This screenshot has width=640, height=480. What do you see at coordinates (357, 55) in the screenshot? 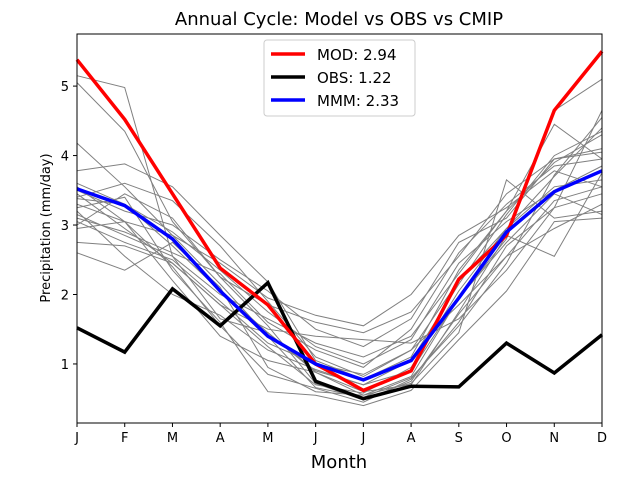
I see `legend-label-mod: MOD: 2.94` at bounding box center [357, 55].